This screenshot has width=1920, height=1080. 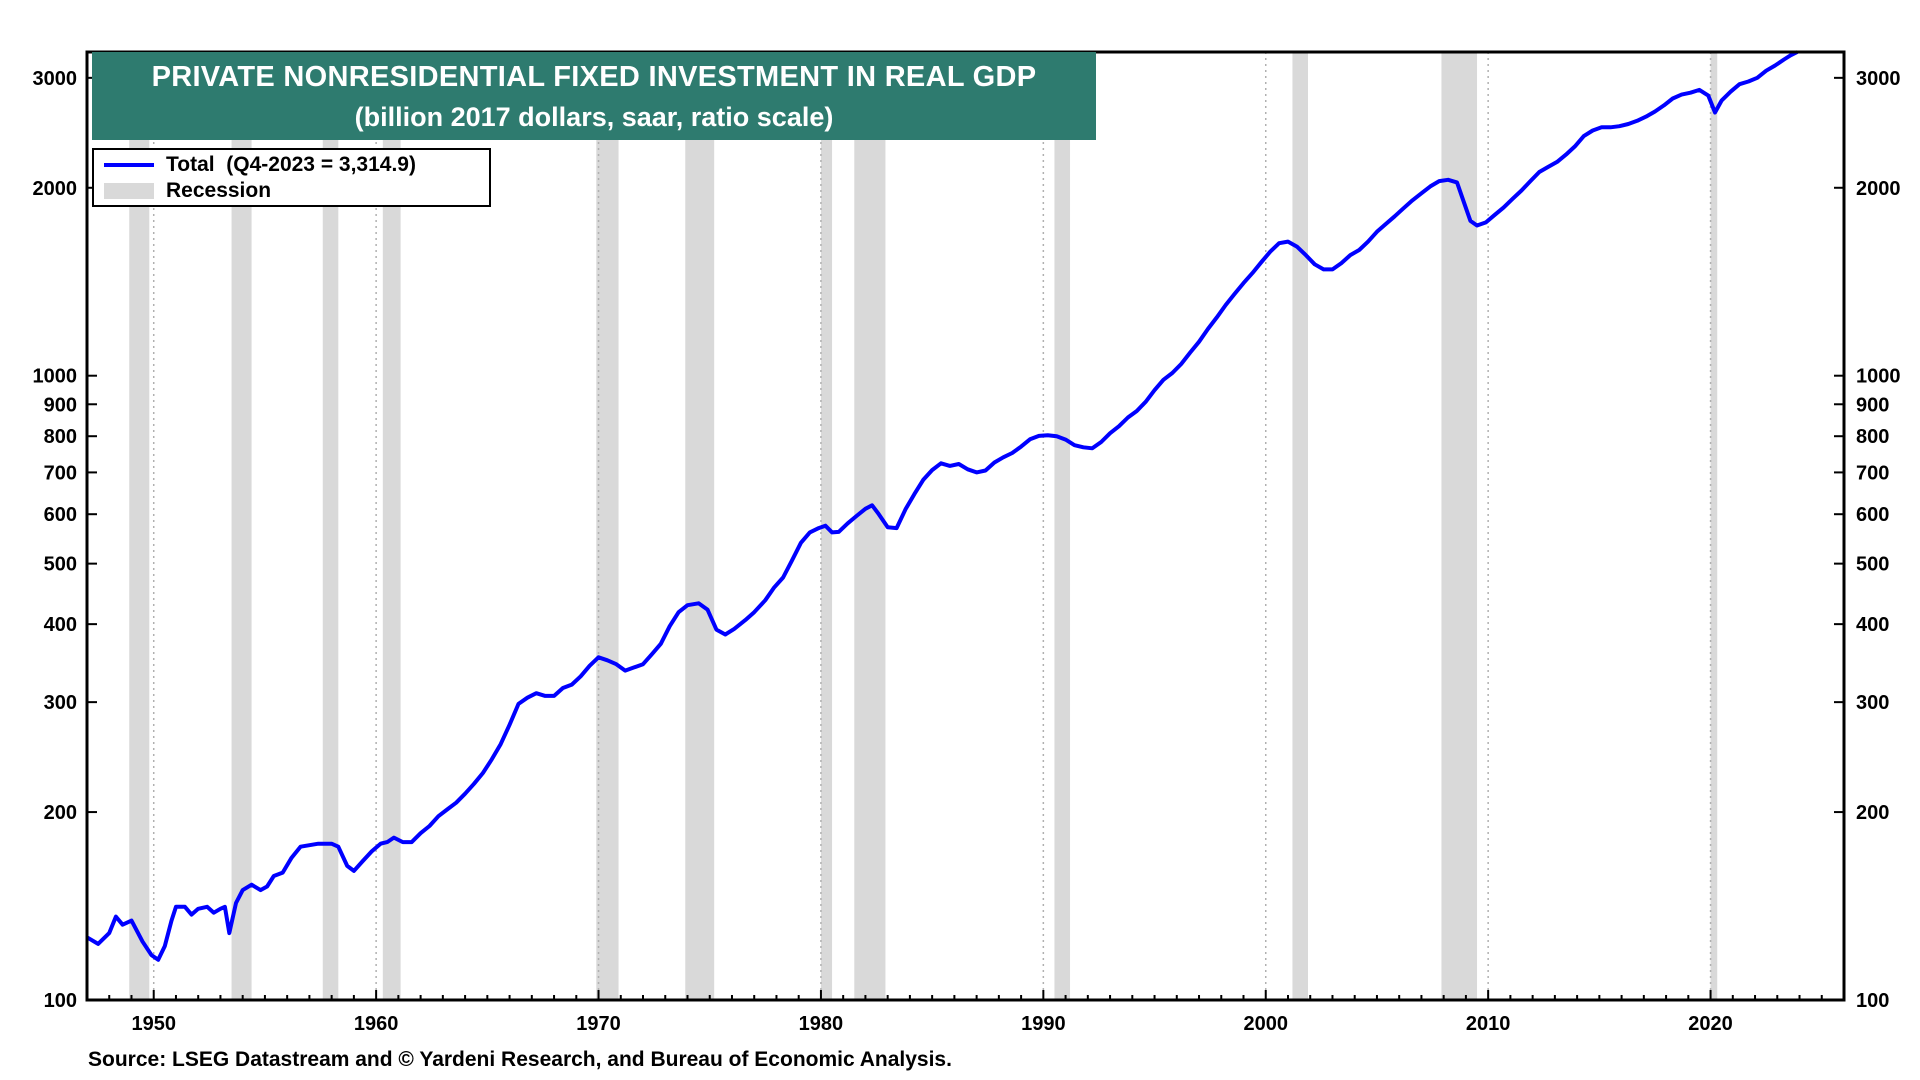 I want to click on legend-label-total: Total (Q4-2023 = 3,314.9), so click(x=291, y=164).